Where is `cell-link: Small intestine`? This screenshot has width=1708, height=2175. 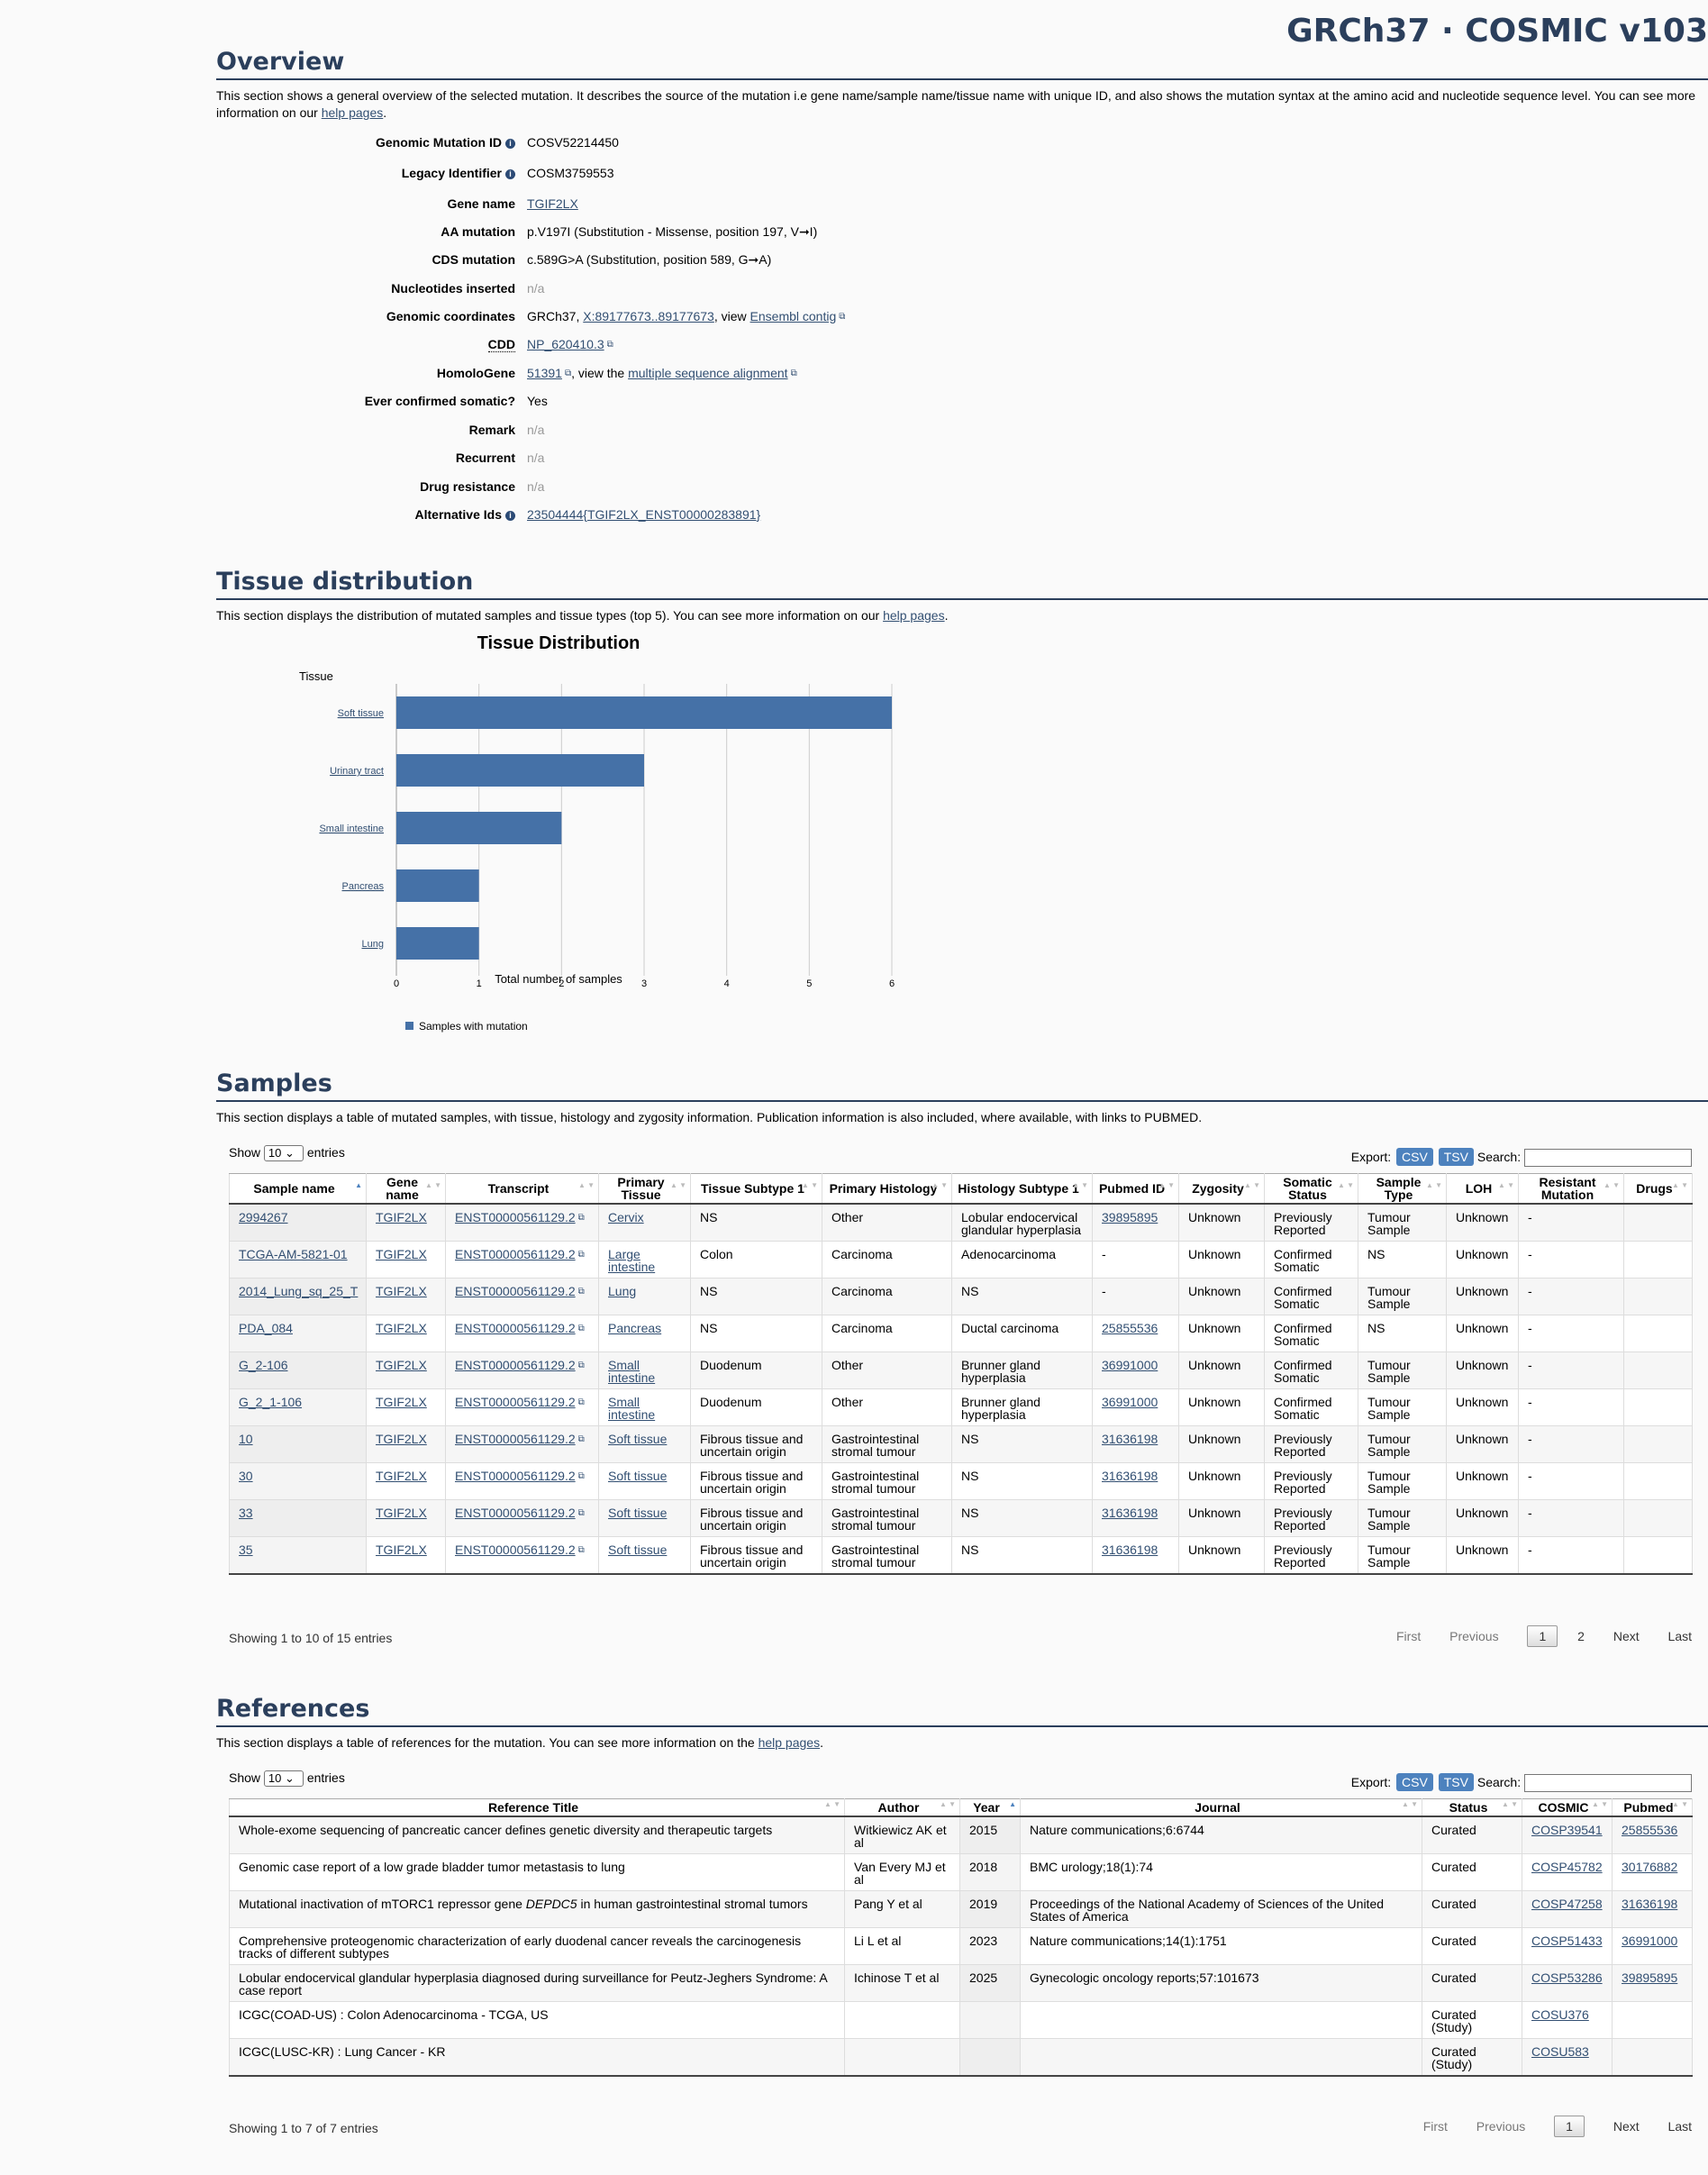 cell-link: Small intestine is located at coordinates (632, 1371).